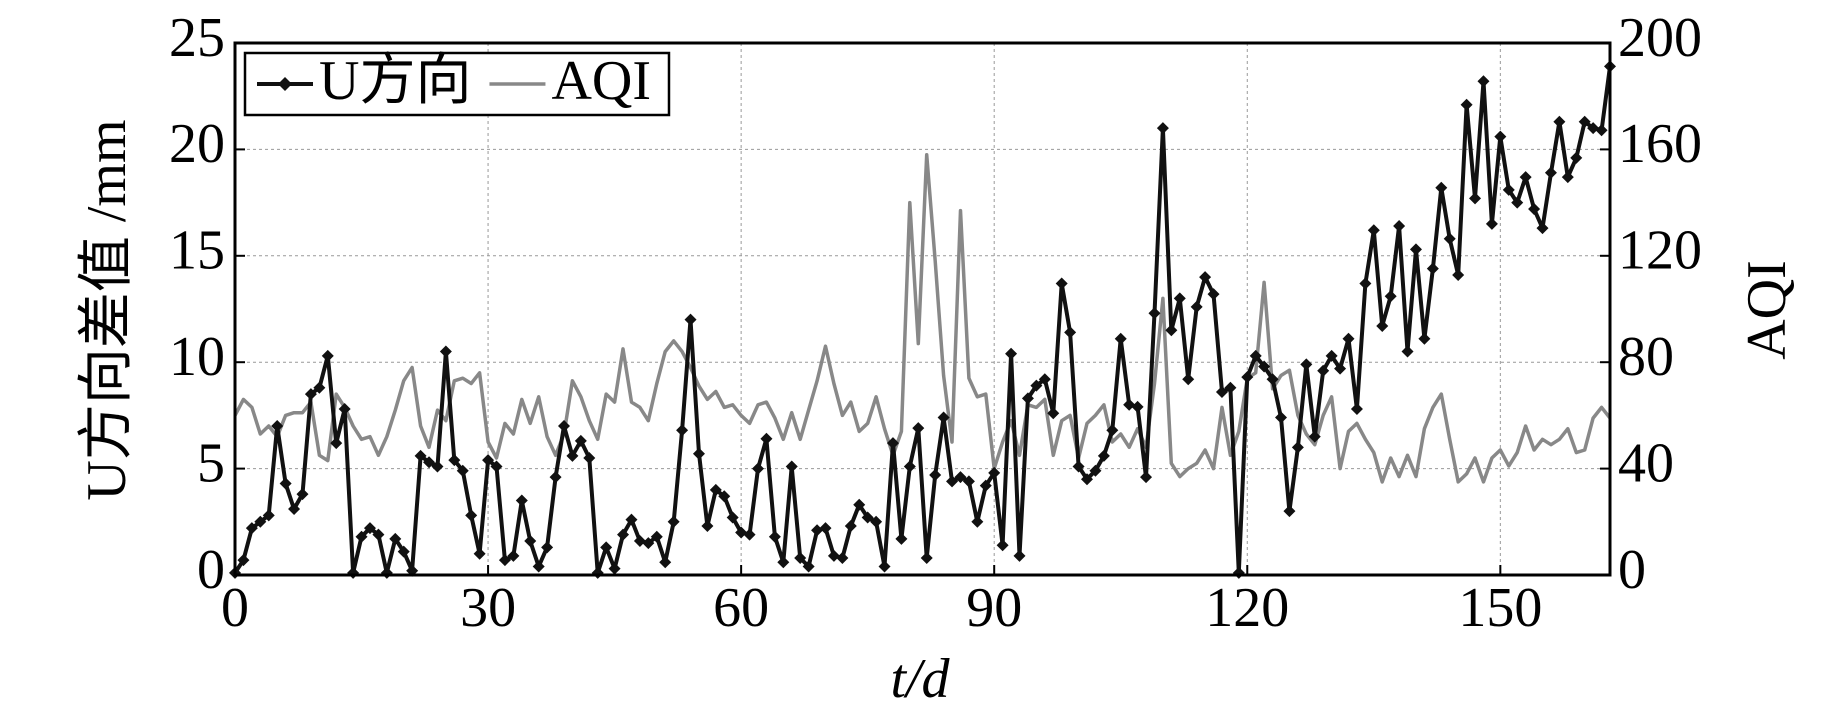 Image resolution: width=1843 pixels, height=709 pixels. I want to click on legend-label: AQI, so click(601, 81).